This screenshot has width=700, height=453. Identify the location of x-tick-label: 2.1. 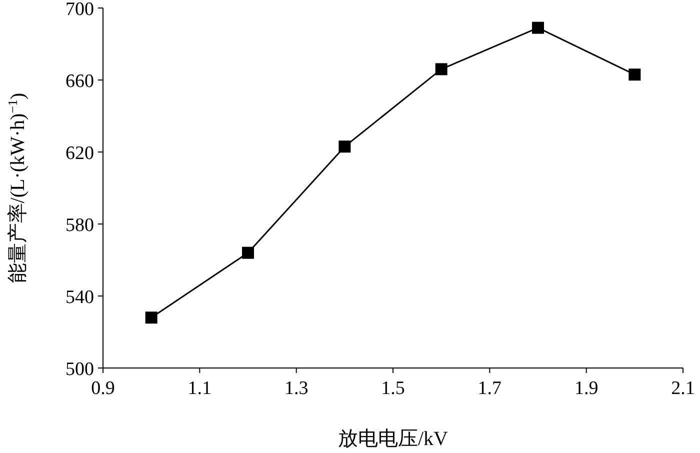
(683, 388).